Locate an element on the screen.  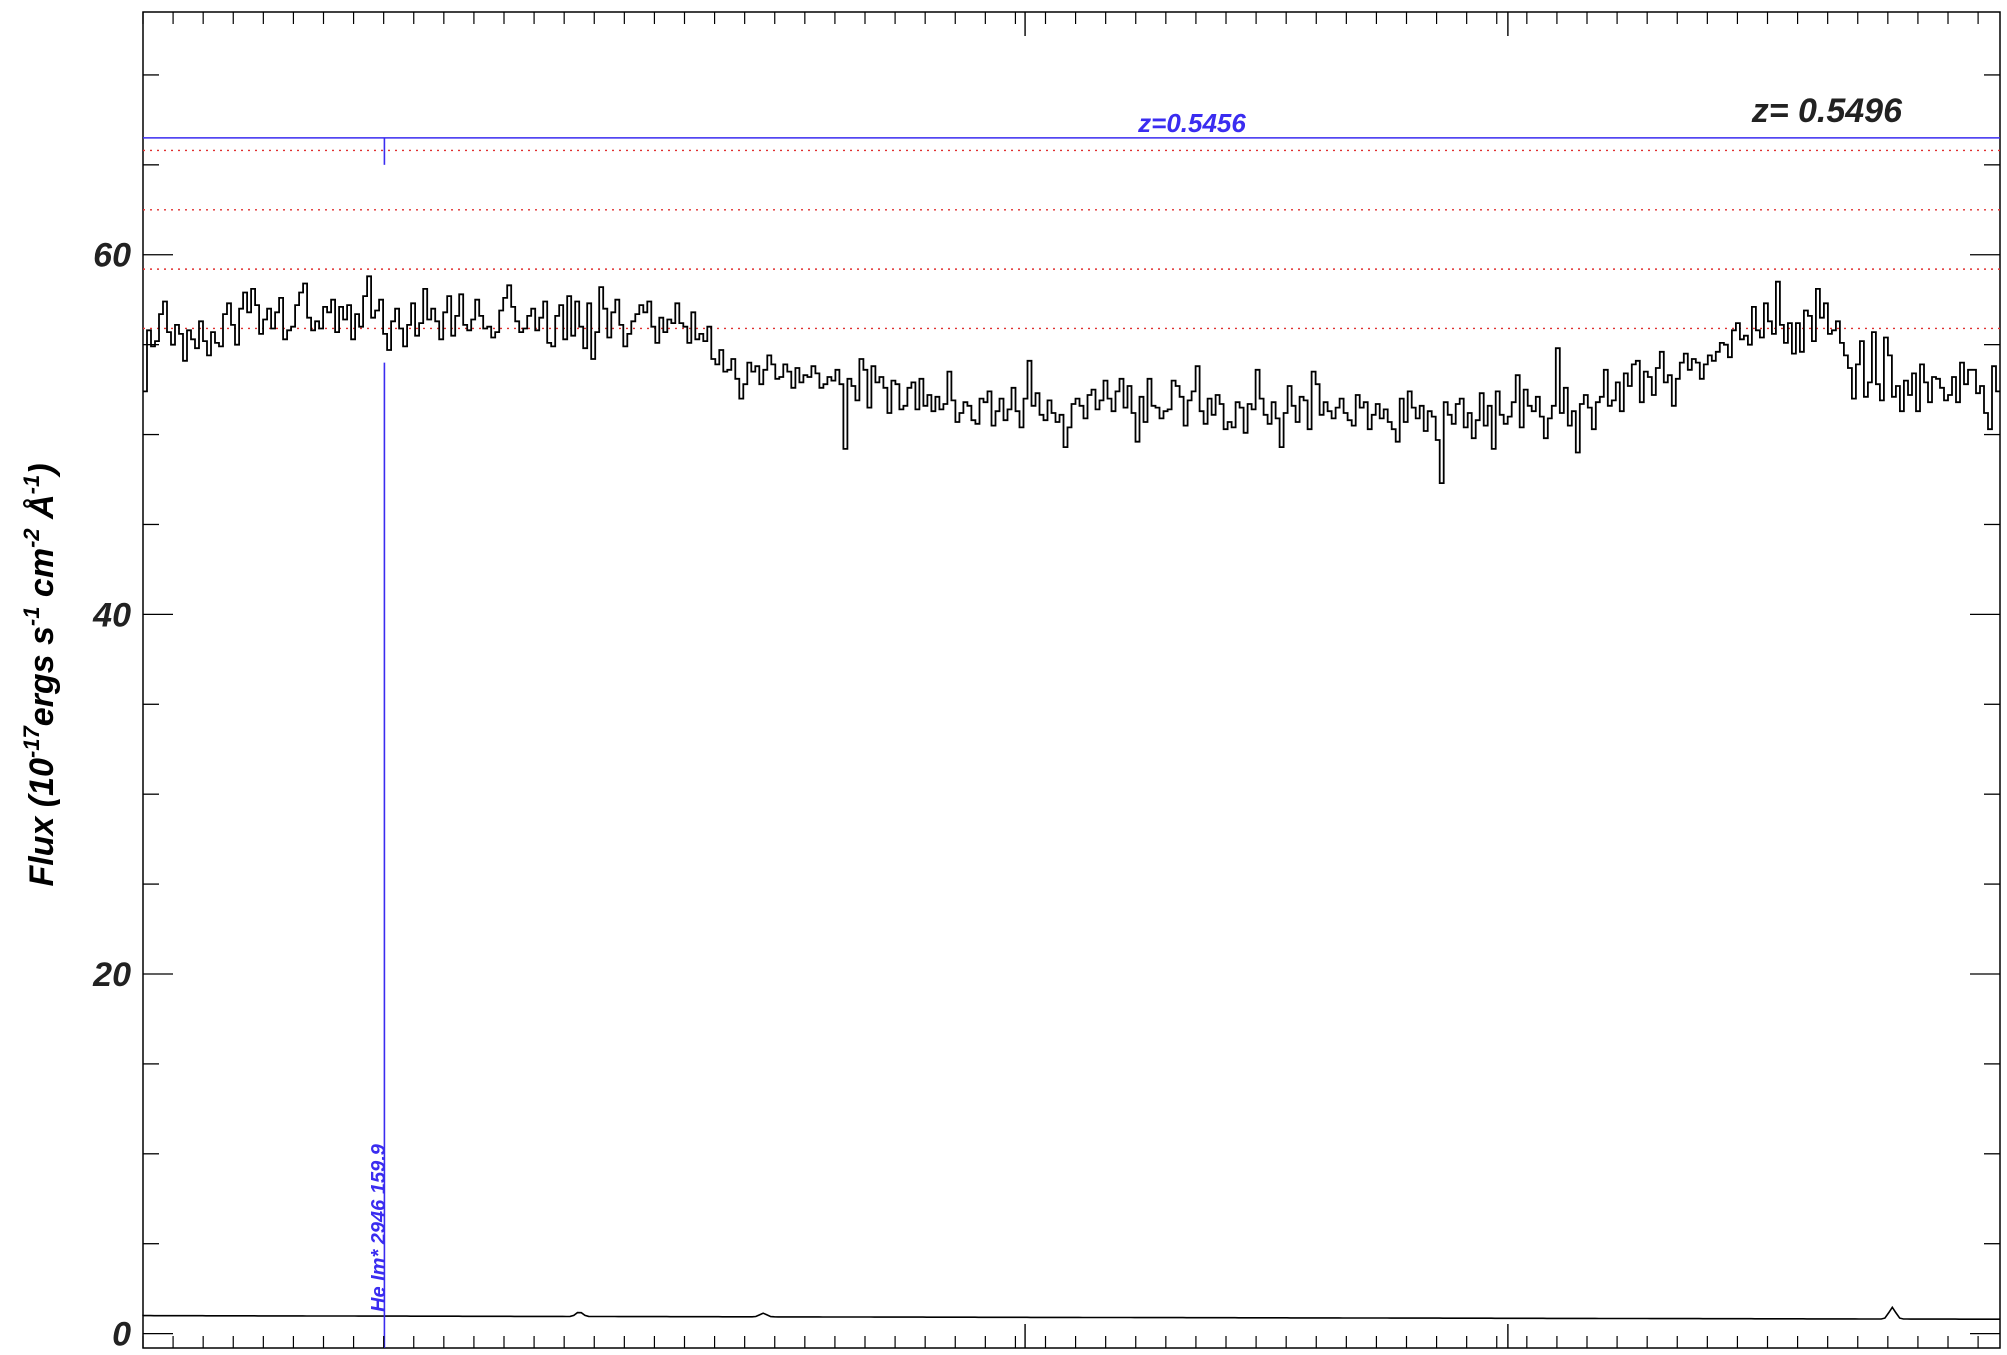
flux-step-line is located at coordinates (1071, 379).